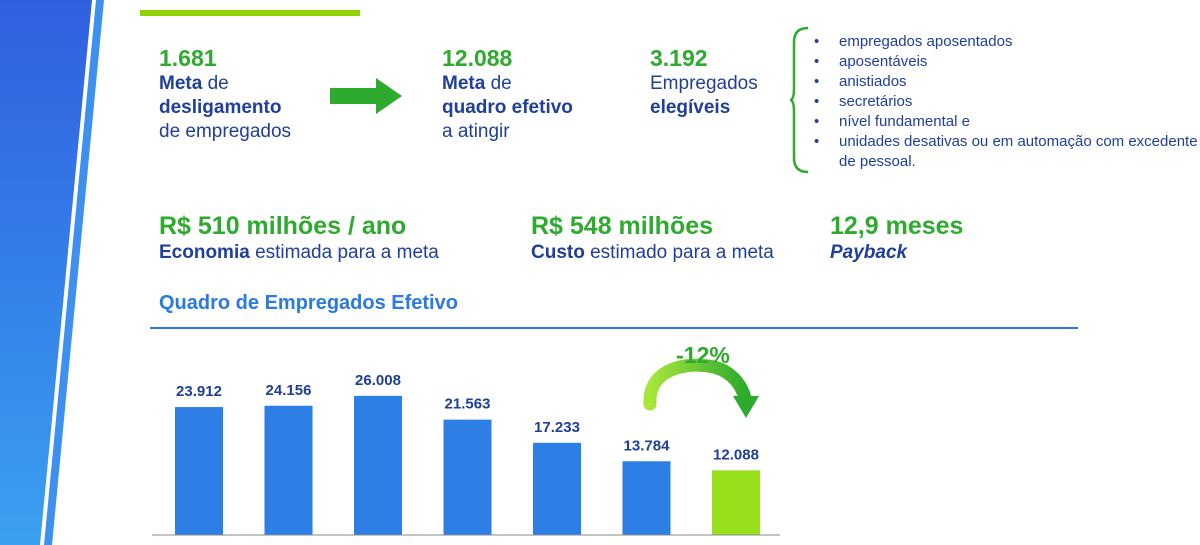  I want to click on title-underline, so click(250, 13).